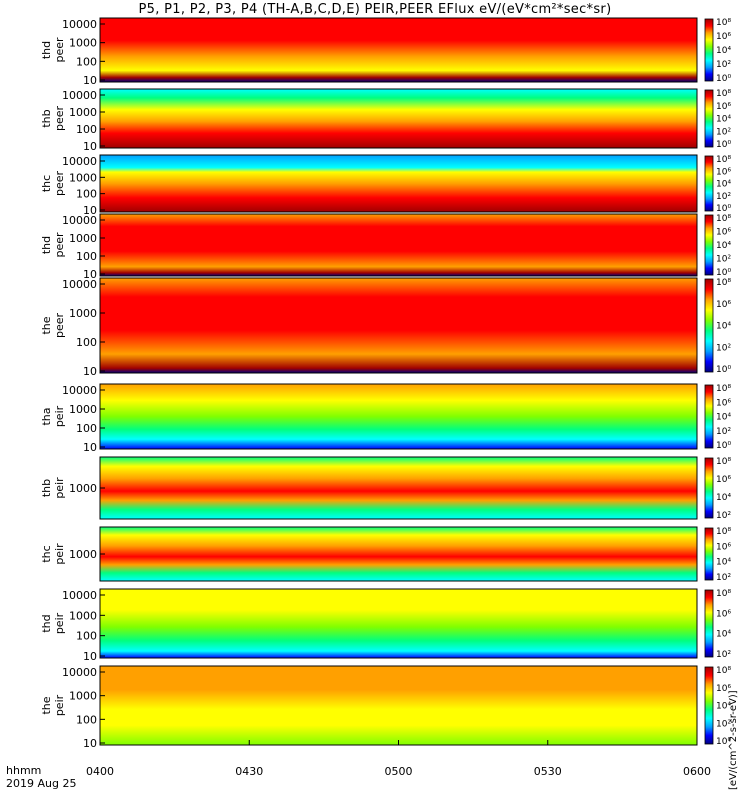  I want to click on x-tick-label: 0600, so click(697, 771).